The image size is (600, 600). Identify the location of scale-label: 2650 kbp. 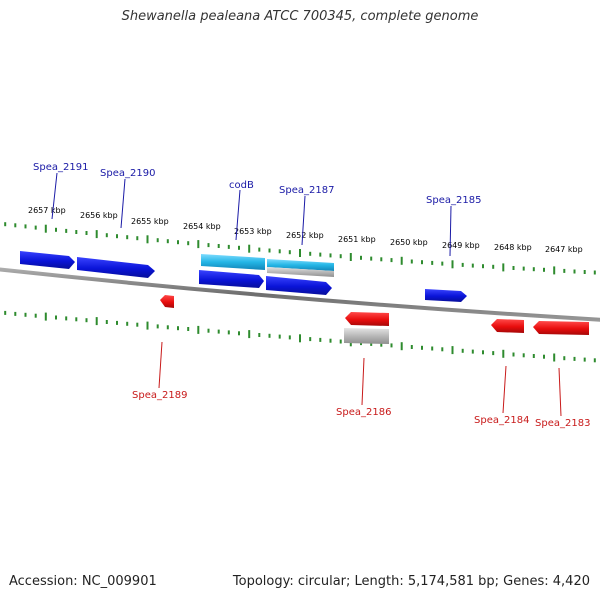
(409, 242).